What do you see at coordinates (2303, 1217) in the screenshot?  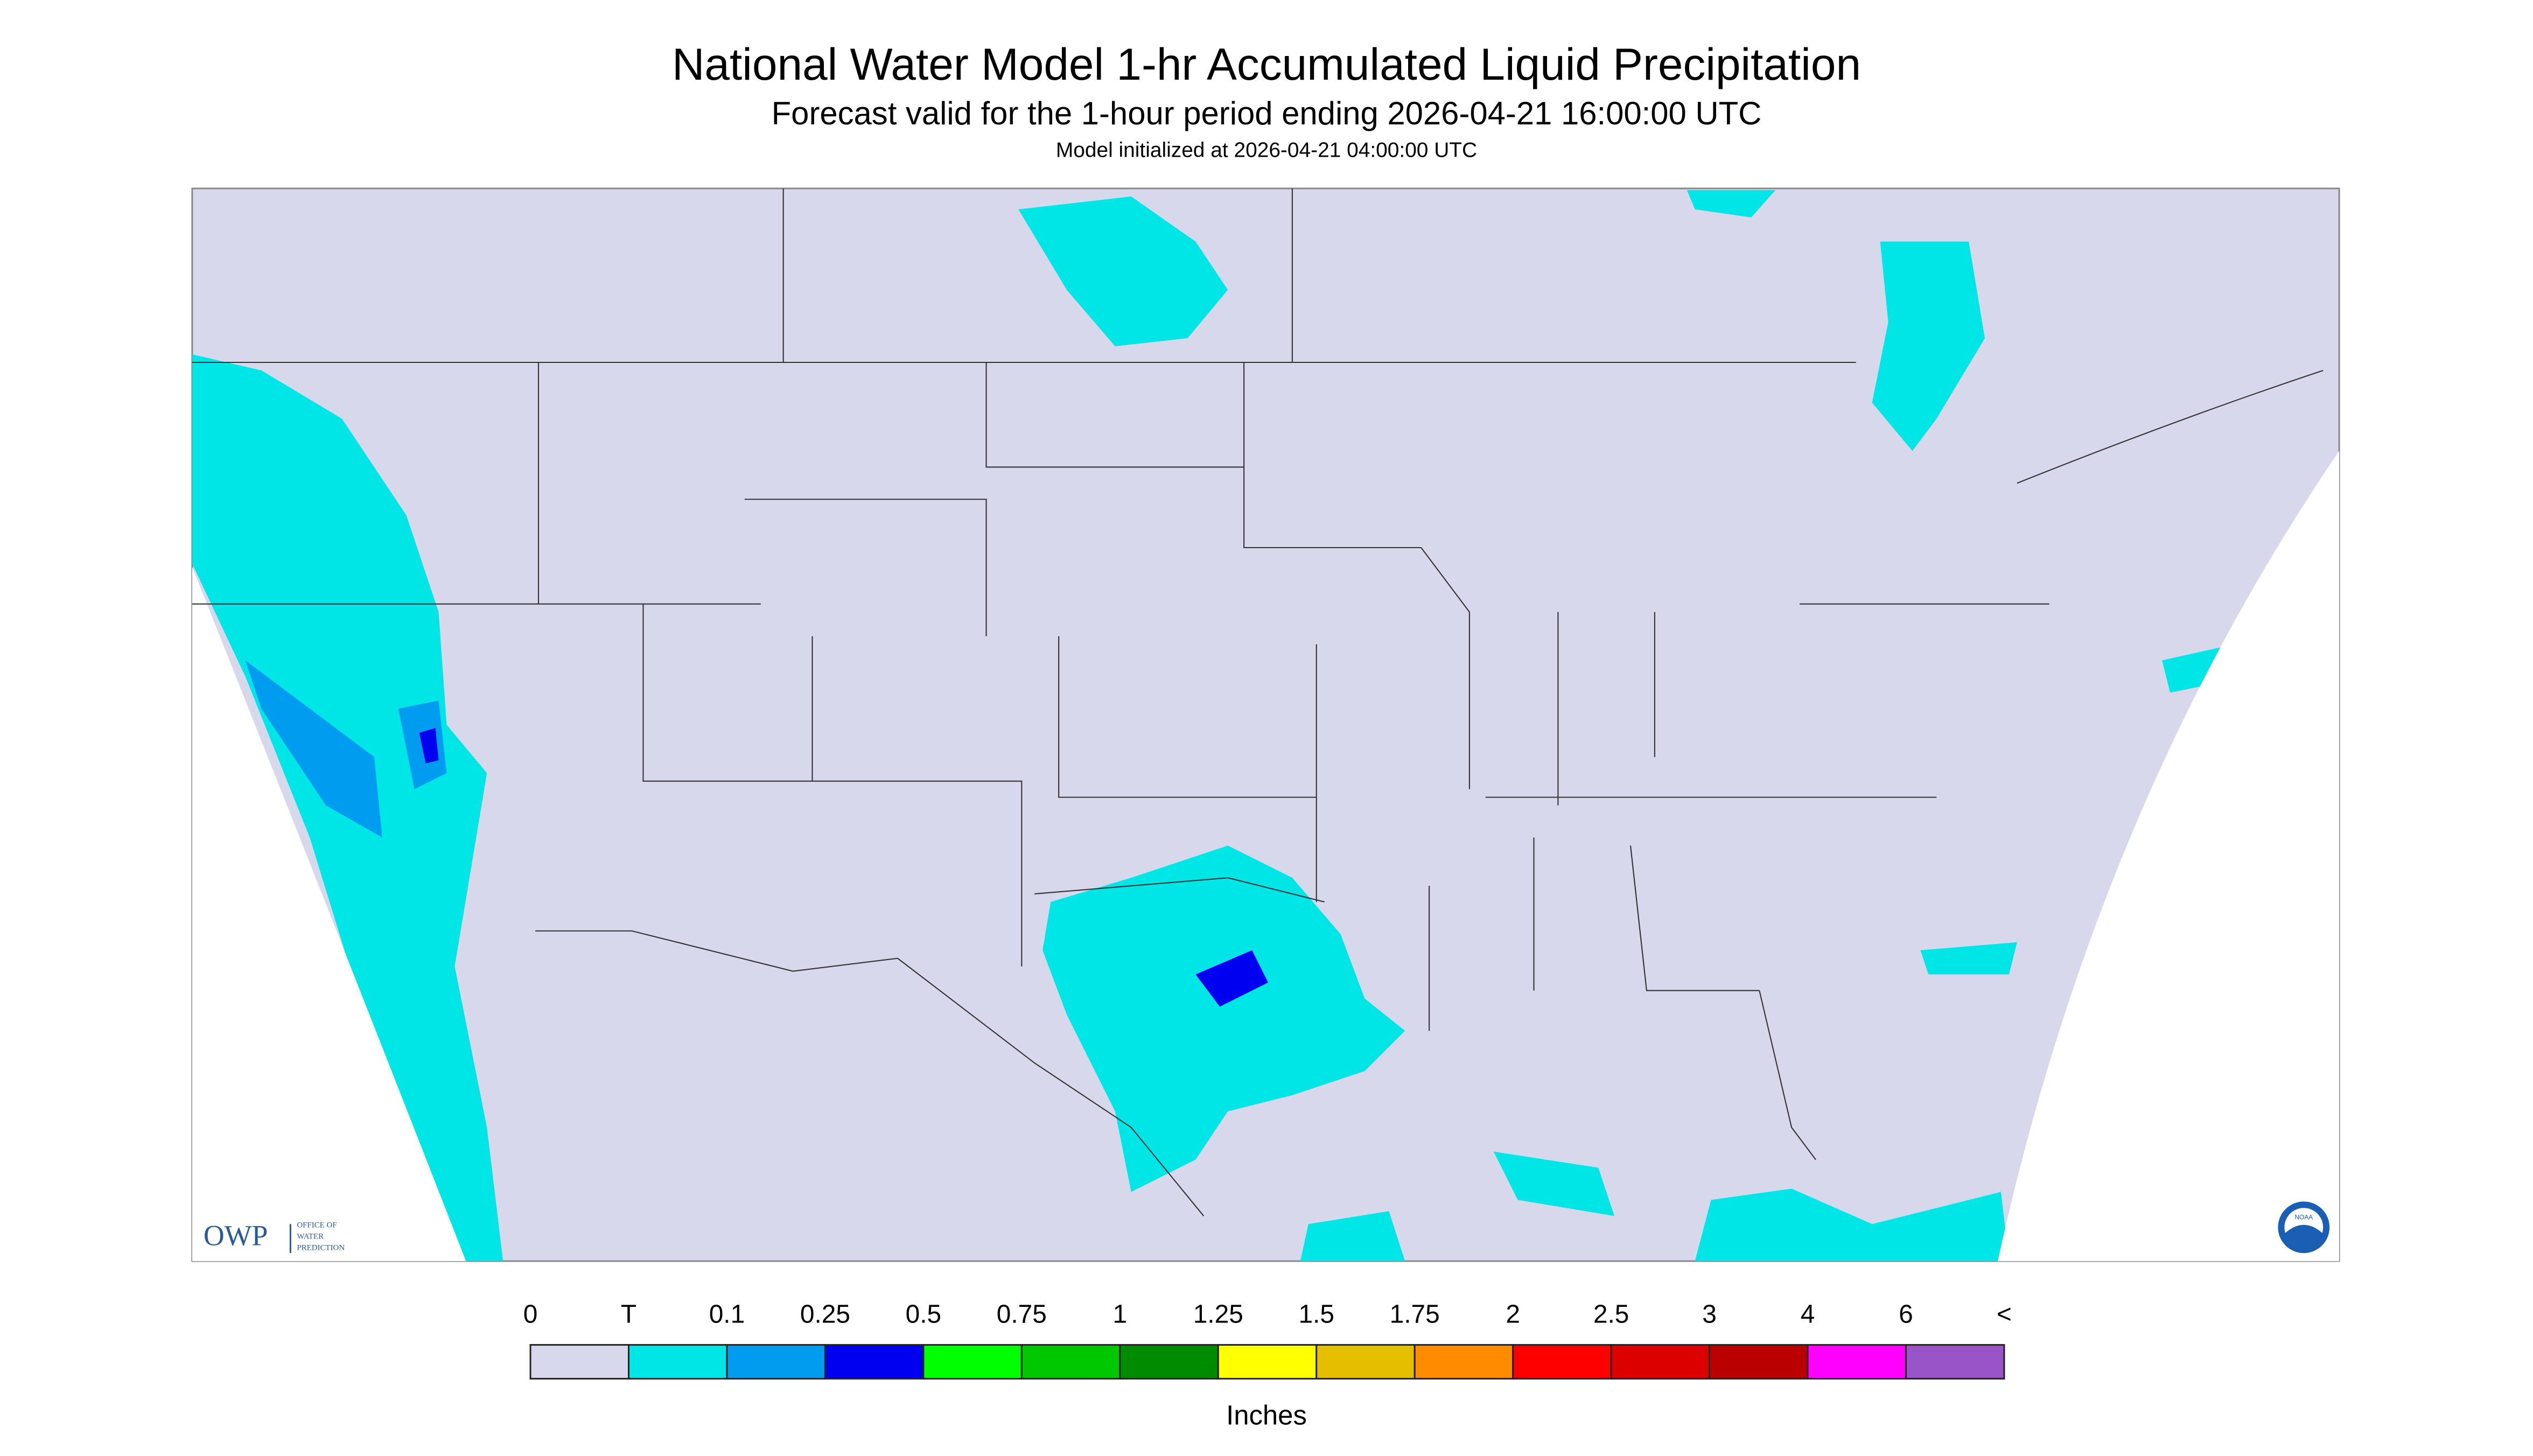 I see `noaa-text: NOAA` at bounding box center [2303, 1217].